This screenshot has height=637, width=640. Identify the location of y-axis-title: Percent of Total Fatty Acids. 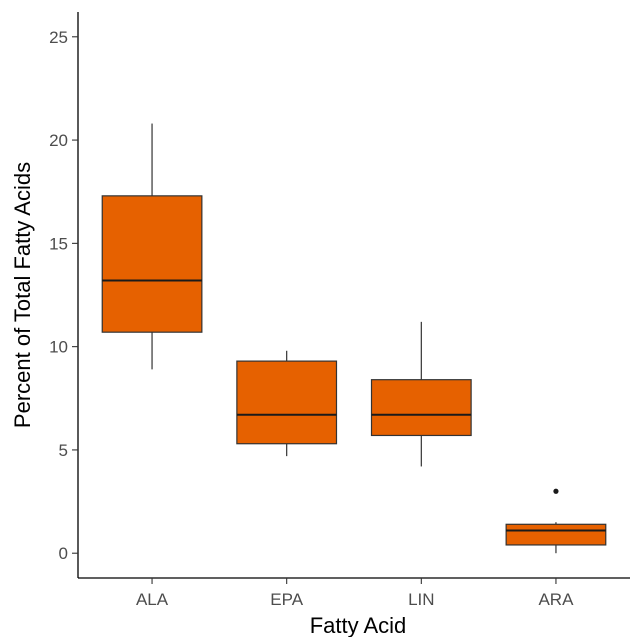
(22, 295).